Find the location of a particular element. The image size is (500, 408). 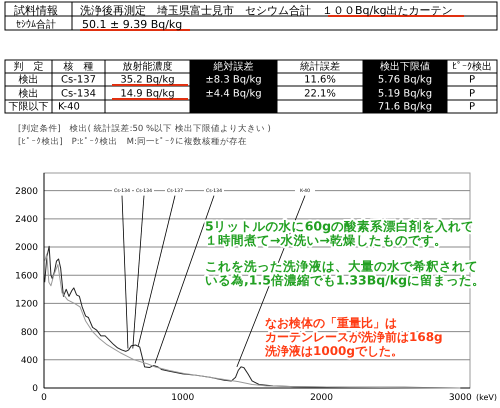

text: K-40 is located at coordinates (69, 107).